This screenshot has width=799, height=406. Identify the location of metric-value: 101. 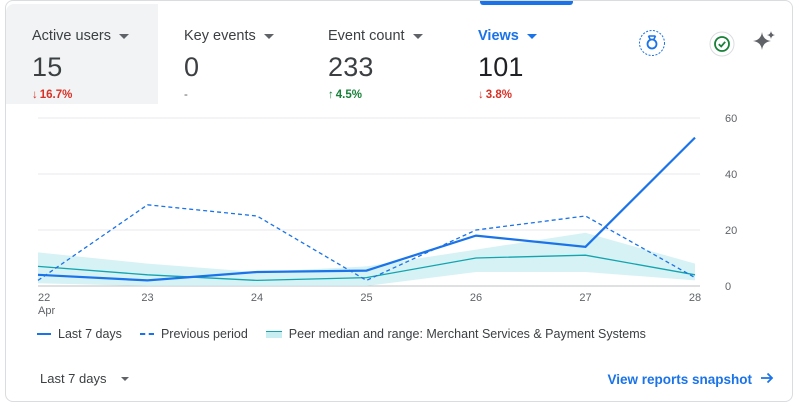
(501, 67).